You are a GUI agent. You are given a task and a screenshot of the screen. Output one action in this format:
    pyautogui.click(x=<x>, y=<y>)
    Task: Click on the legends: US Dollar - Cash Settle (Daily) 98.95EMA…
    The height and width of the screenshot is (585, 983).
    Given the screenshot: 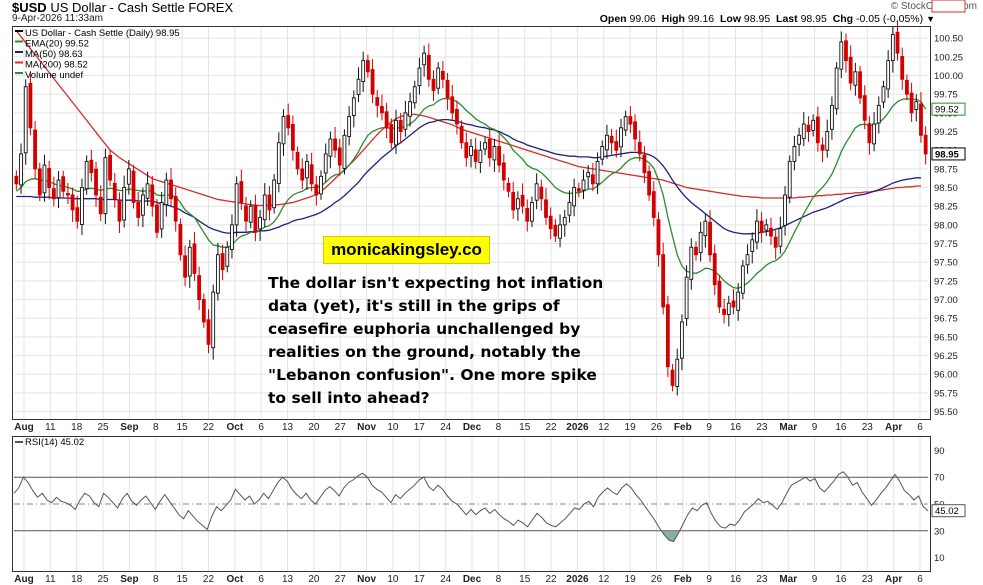 What is the action you would take?
    pyautogui.click(x=97, y=238)
    